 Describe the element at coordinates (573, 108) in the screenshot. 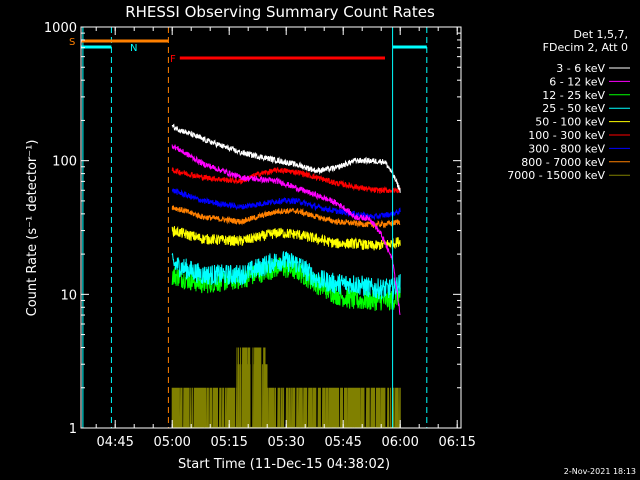

I see `legend-label-25-50-kev: 25 - 50 keV` at that location.